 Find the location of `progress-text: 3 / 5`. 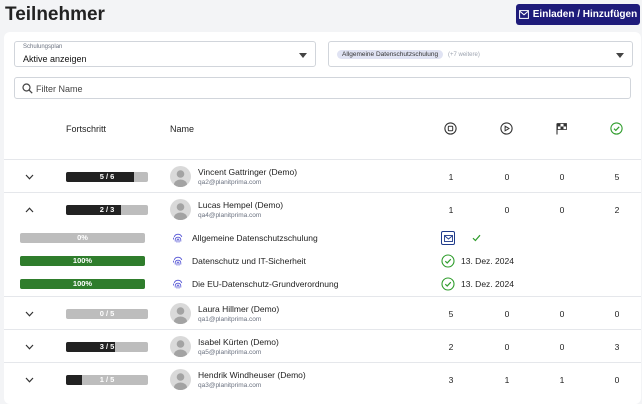

progress-text: 3 / 5 is located at coordinates (107, 346).